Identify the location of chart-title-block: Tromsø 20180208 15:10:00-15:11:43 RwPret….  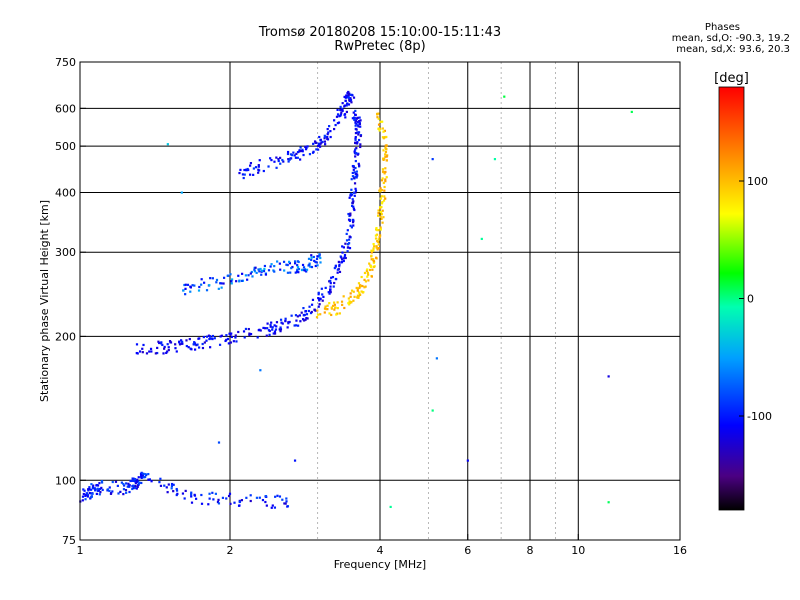
(380, 40).